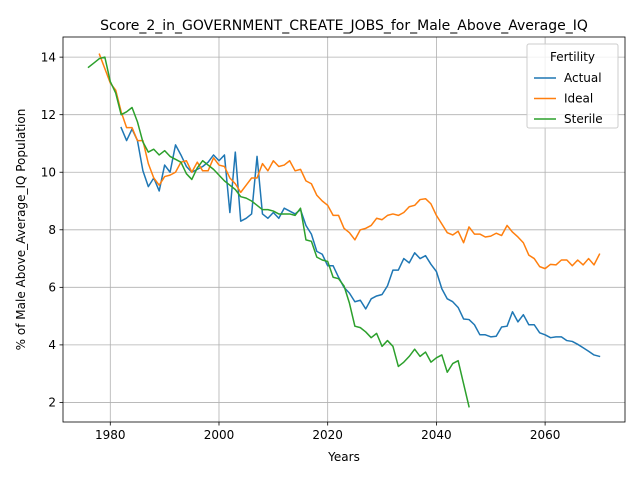 The width and height of the screenshot is (640, 484). What do you see at coordinates (21, 230) in the screenshot?
I see `y-axis-label: % of Male Above_Average_IQ Population` at bounding box center [21, 230].